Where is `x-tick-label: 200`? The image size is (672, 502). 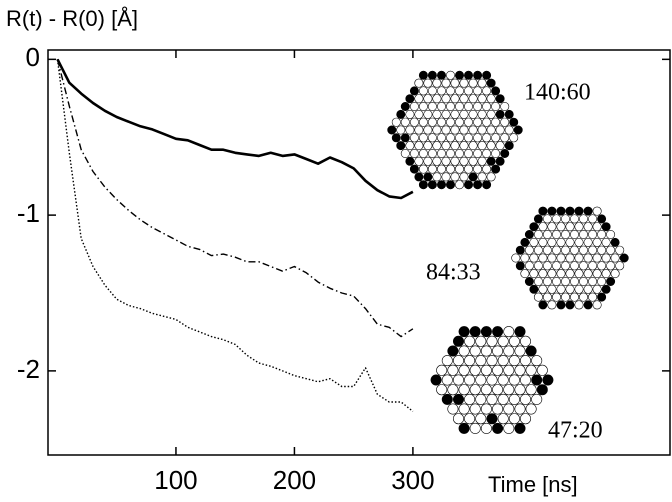 x-tick-label: 200 is located at coordinates (294, 480).